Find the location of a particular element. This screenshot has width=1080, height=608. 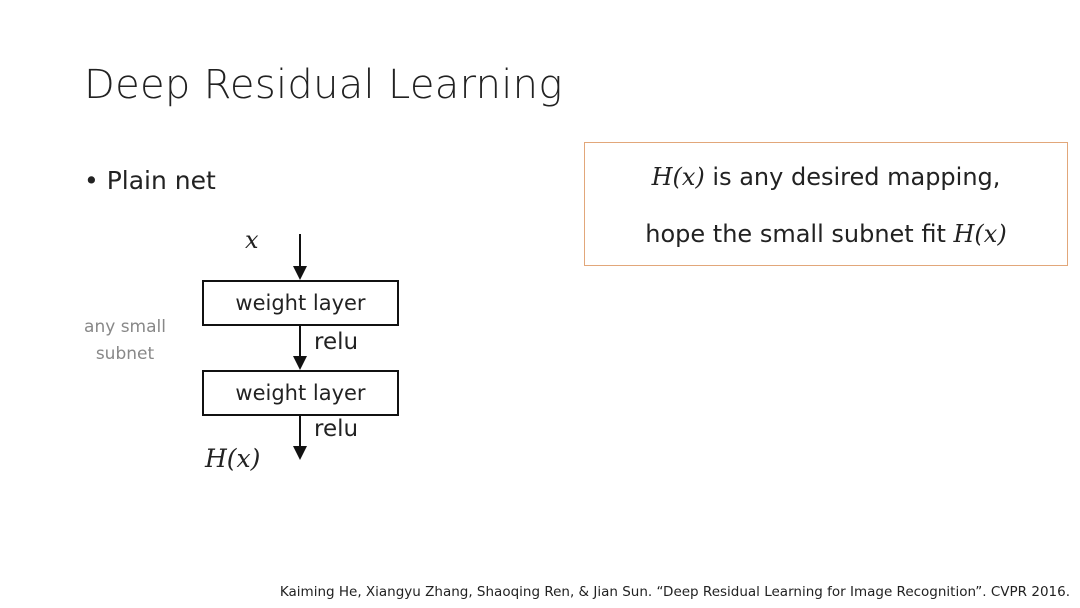

note-text1: is any desired mapping, is located at coordinates (852, 177).